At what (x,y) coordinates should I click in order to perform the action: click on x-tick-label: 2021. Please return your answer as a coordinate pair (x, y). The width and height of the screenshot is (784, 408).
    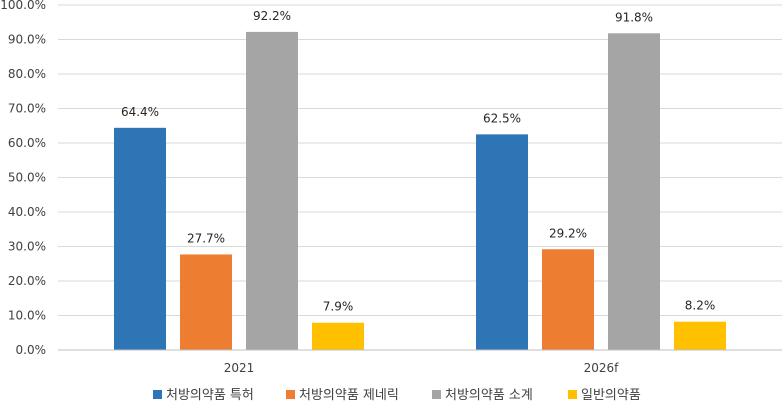
    Looking at the image, I should click on (239, 368).